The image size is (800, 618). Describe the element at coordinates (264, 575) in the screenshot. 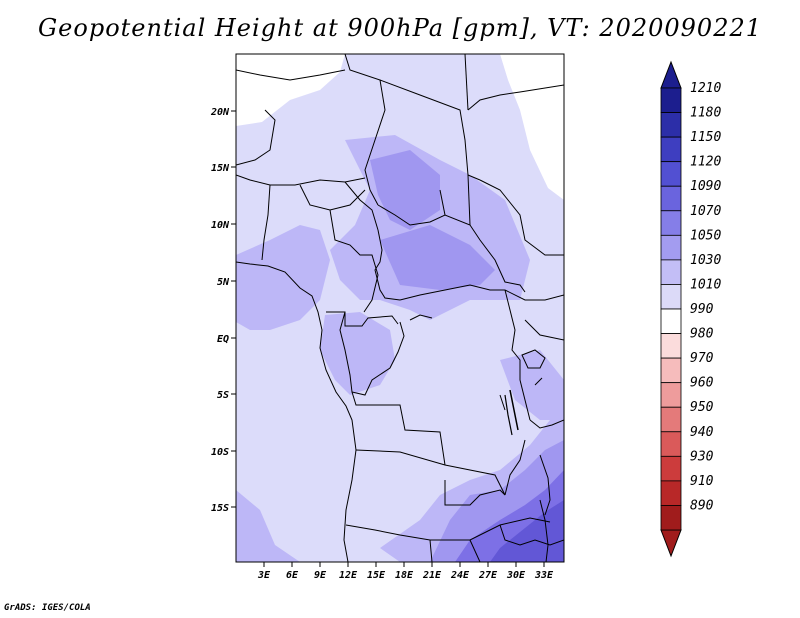

I see `lon-label: 3E` at that location.